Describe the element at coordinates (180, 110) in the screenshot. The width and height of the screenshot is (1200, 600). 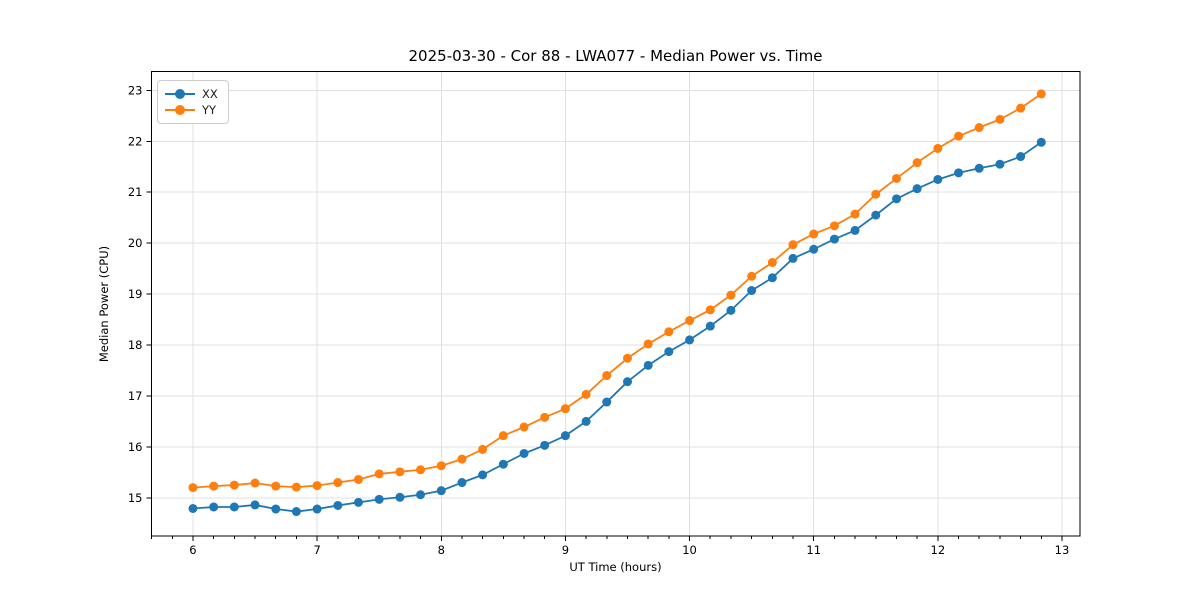
I see `legend-swatch-yy` at that location.